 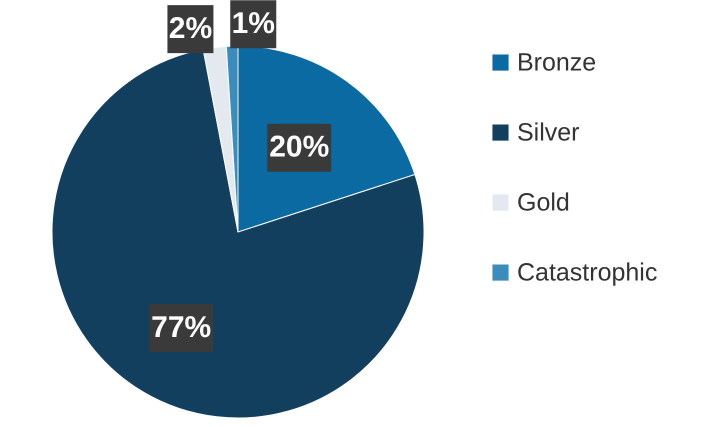 What do you see at coordinates (253, 23) in the screenshot?
I see `data-label: 1%` at bounding box center [253, 23].